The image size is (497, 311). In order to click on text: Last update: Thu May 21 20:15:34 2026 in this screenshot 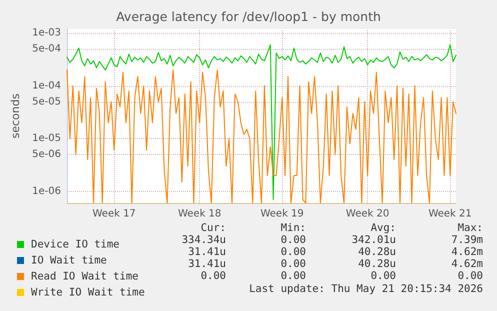, I will do `click(366, 289)`.